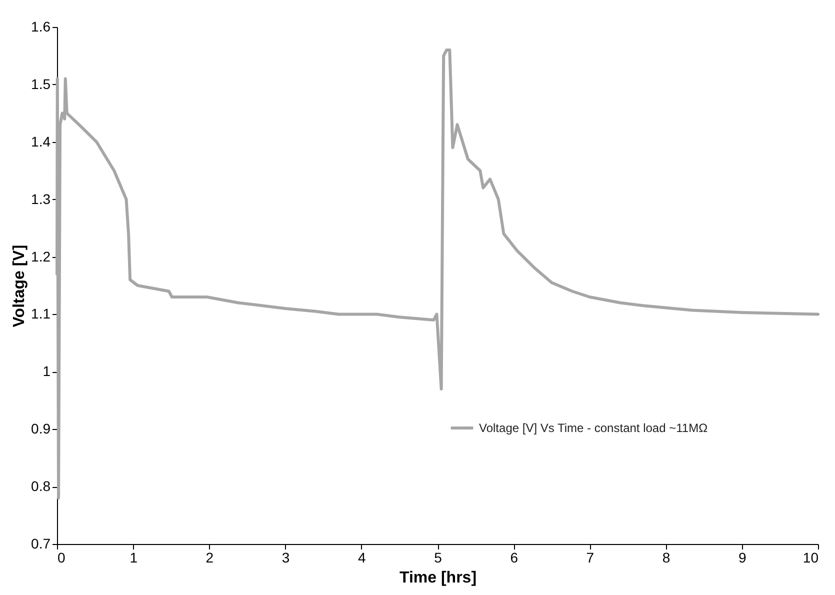  I want to click on x-tick-label: 0, so click(62, 558).